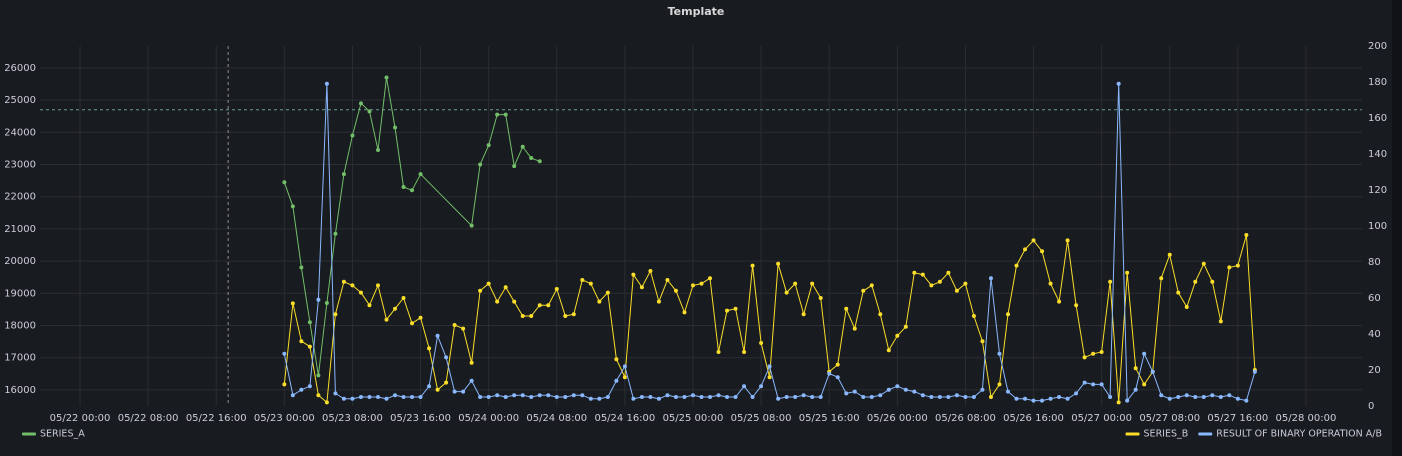 Image resolution: width=1402 pixels, height=456 pixels. Describe the element at coordinates (1374, 370) in the screenshot. I see `y2-tick-label: 20` at that location.